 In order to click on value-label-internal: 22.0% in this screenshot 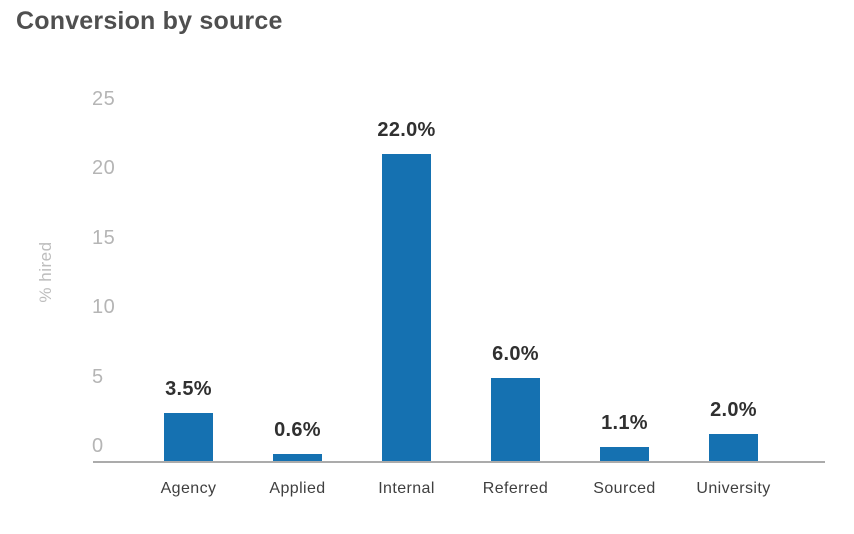, I will do `click(406, 130)`.